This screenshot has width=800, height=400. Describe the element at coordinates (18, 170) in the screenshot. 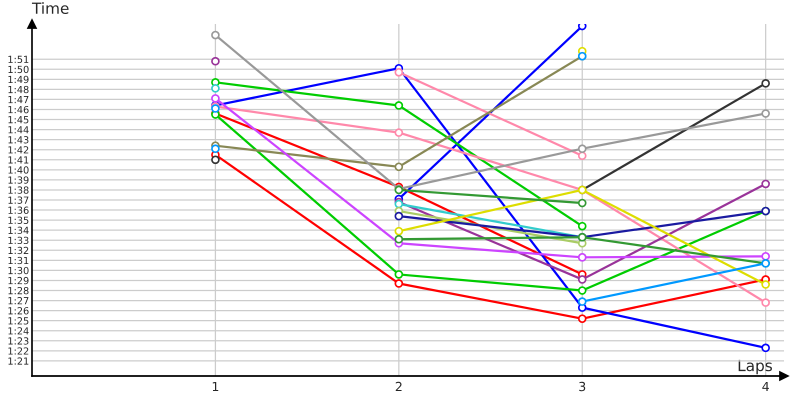

I see `y-tick-label: 1:40` at that location.